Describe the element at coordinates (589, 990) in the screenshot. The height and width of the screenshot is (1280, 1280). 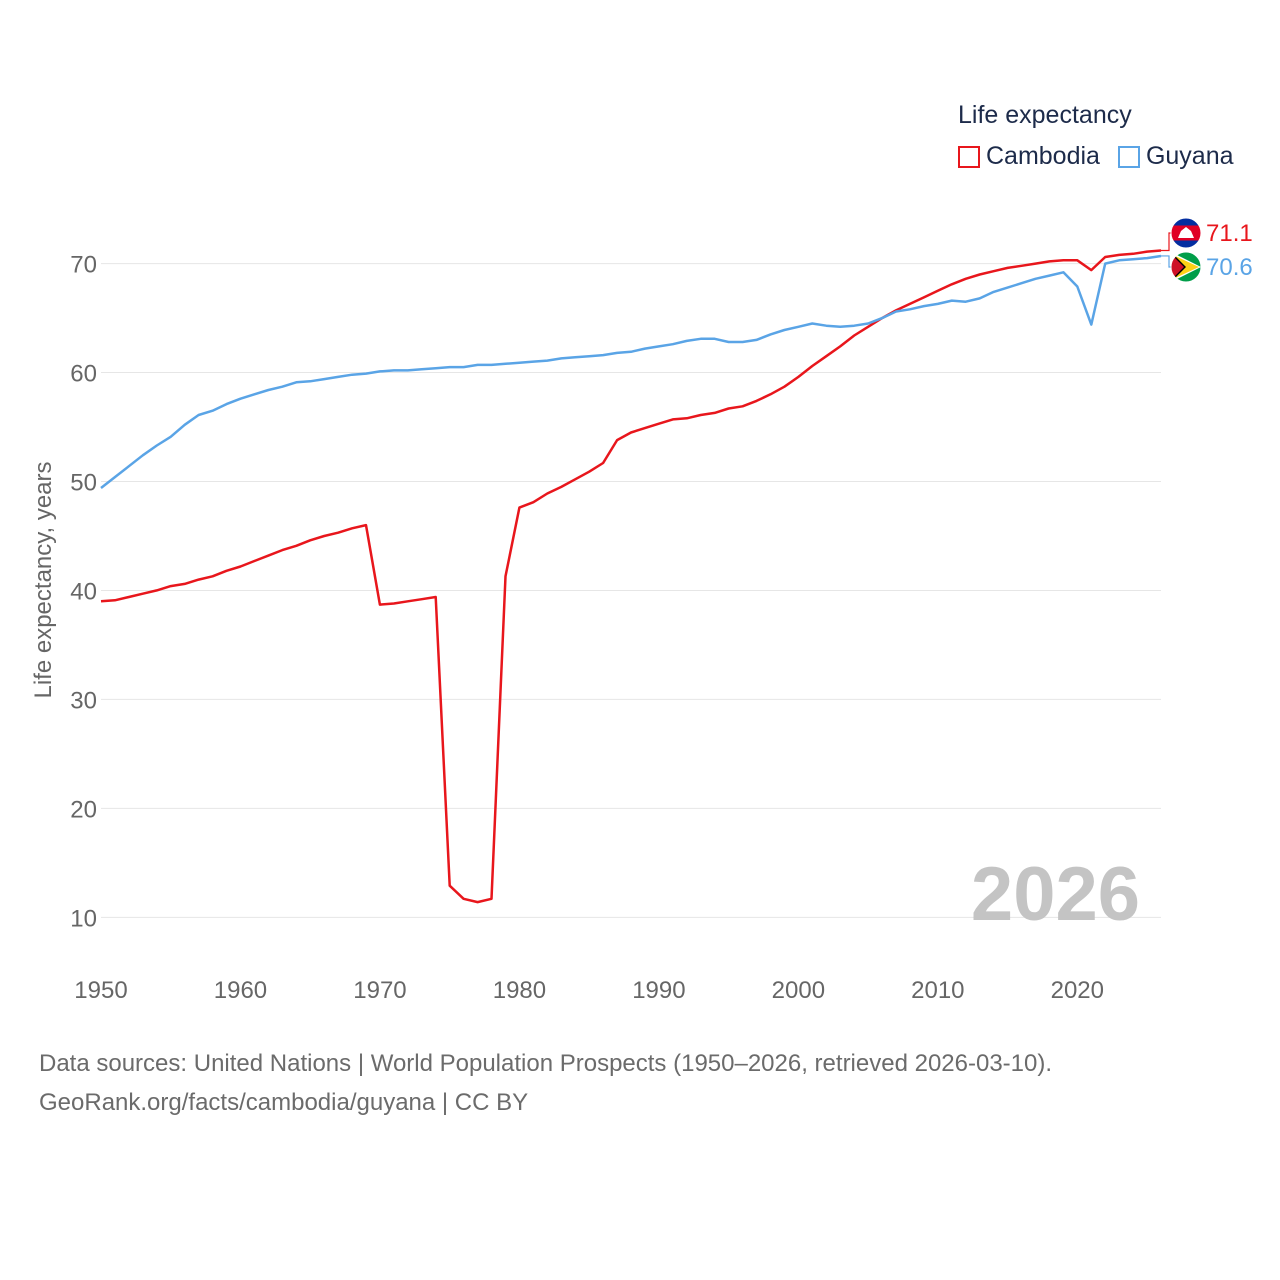
I see `x-axis-ticks: 1950 1960 1970 1980 1990 2000 2010 2020` at that location.